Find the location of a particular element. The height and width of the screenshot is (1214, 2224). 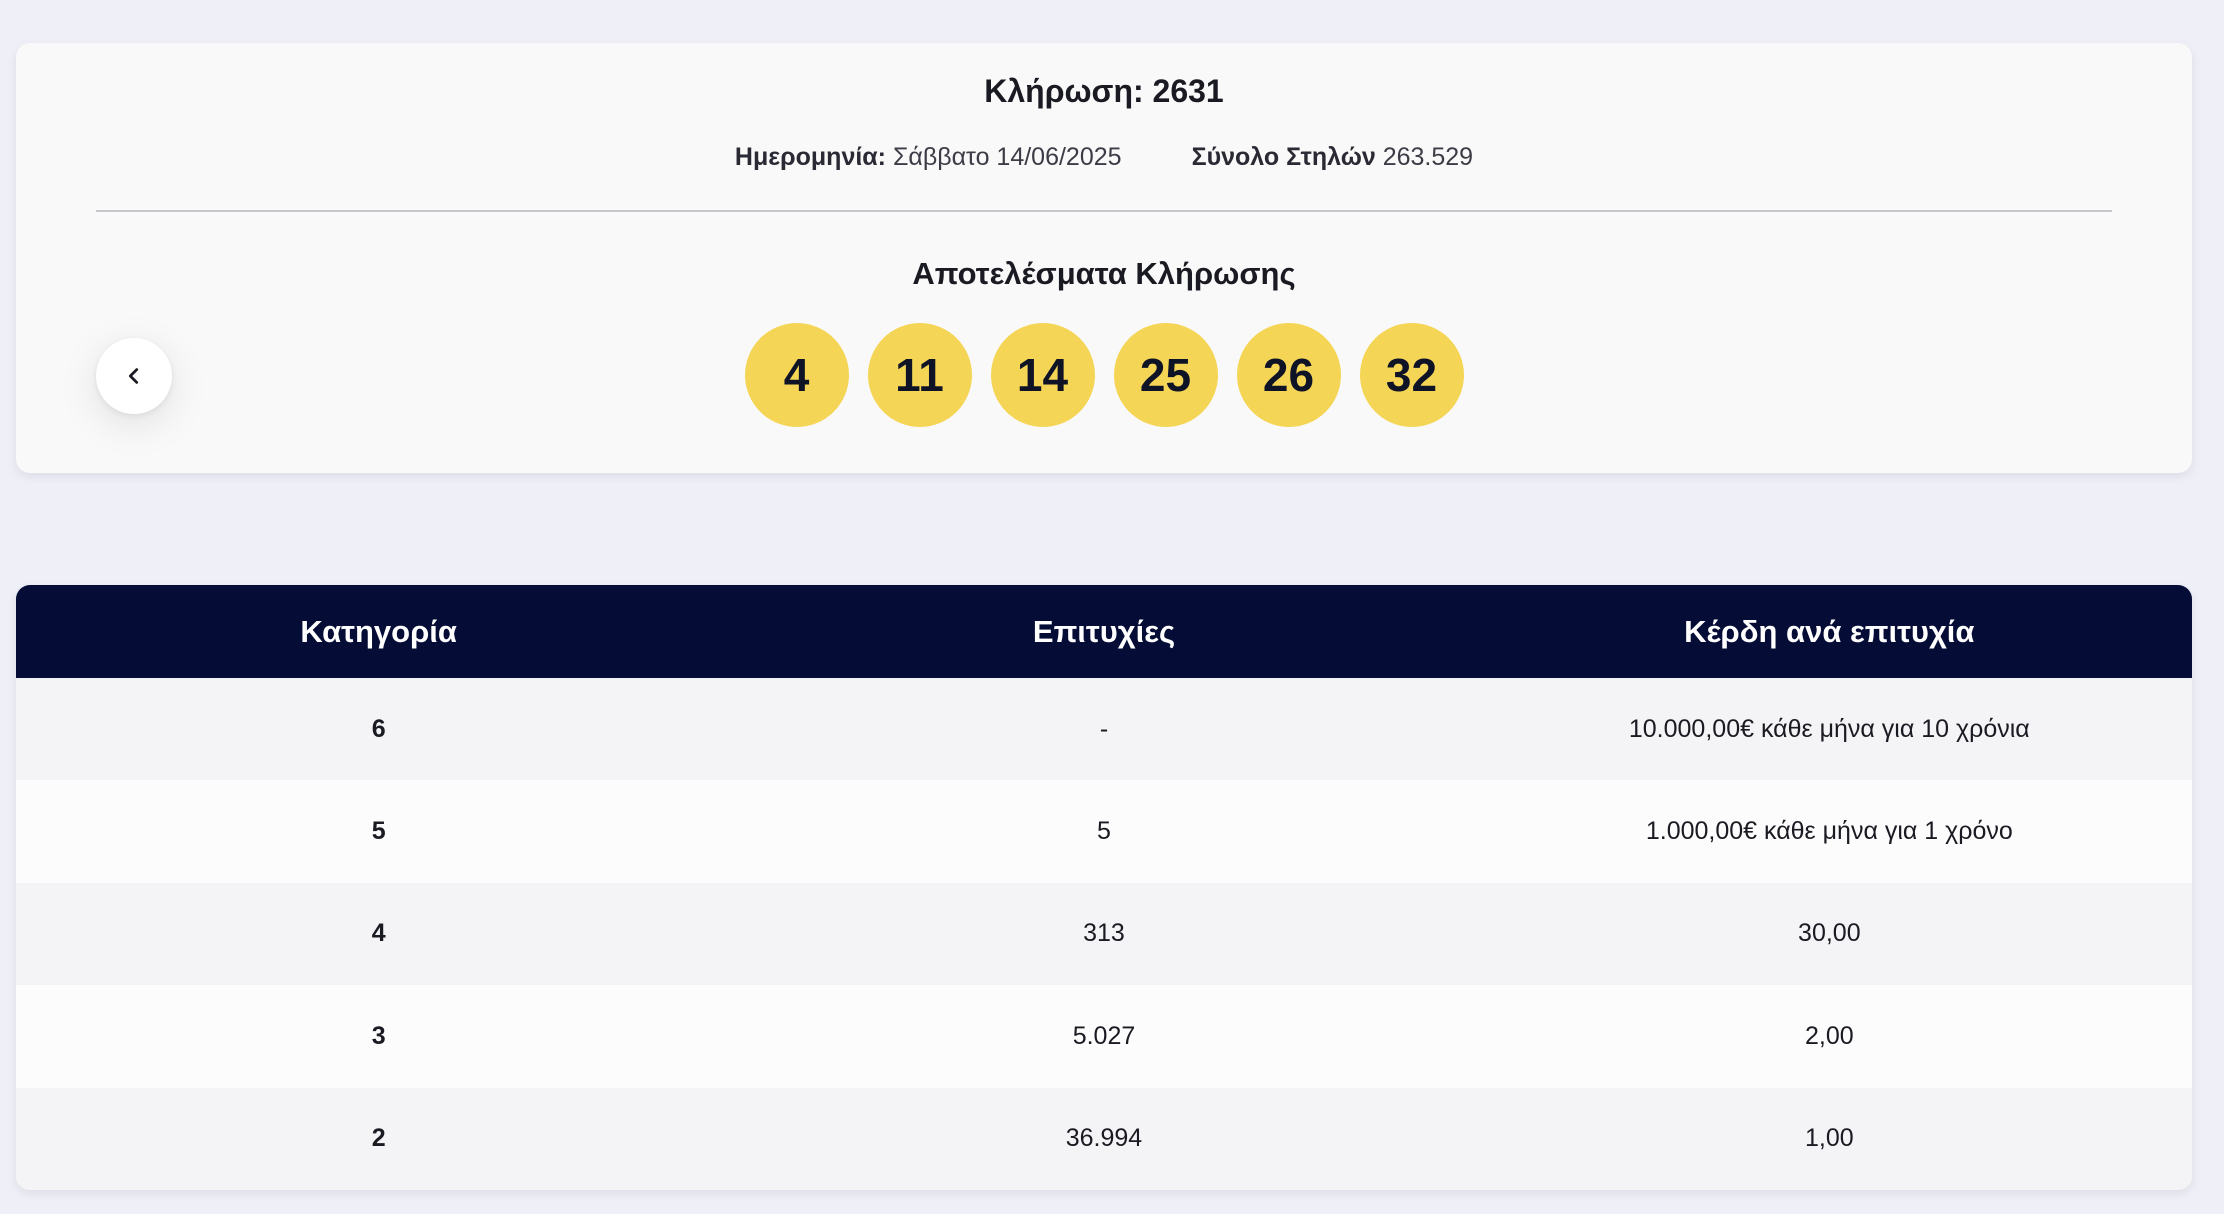

cell-winners: 5 is located at coordinates (1104, 831).